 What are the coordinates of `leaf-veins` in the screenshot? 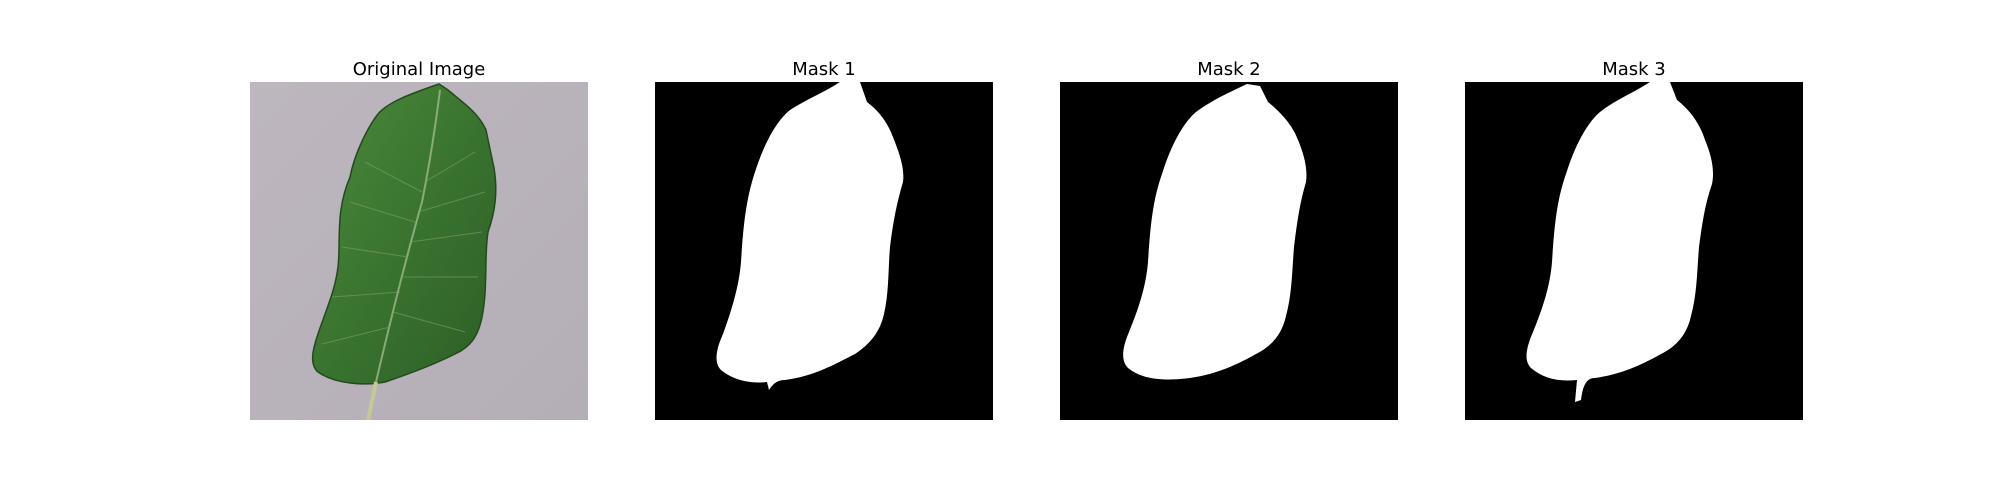 It's located at (403, 248).